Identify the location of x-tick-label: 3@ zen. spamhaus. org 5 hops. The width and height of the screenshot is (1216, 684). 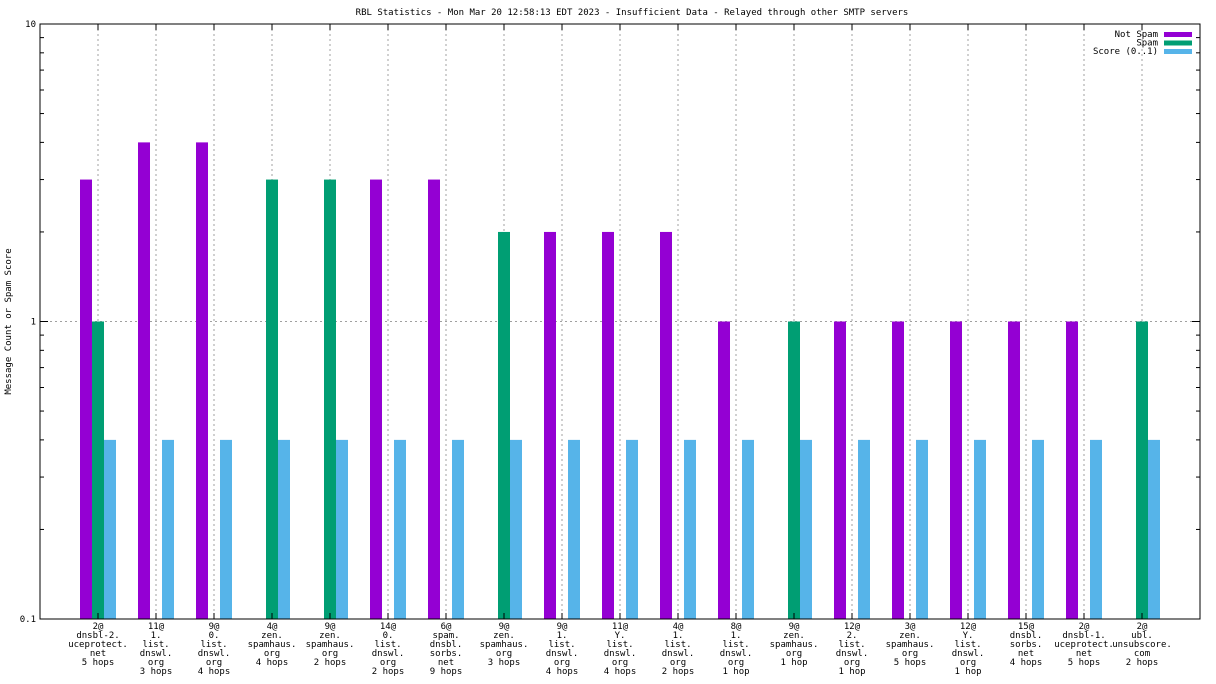
(910, 645).